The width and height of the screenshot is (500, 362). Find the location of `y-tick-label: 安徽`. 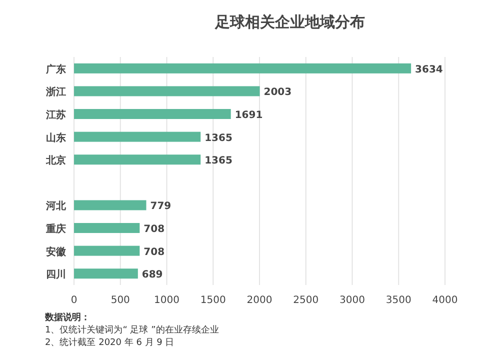

y-tick-label: 安徽 is located at coordinates (56, 252).